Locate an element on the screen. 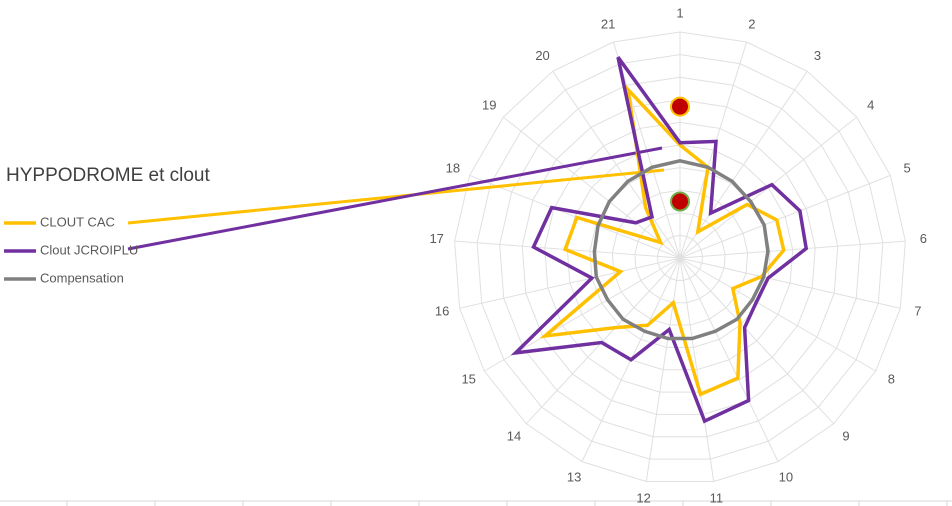 This screenshot has width=952, height=506. category-label: 5 is located at coordinates (907, 167).